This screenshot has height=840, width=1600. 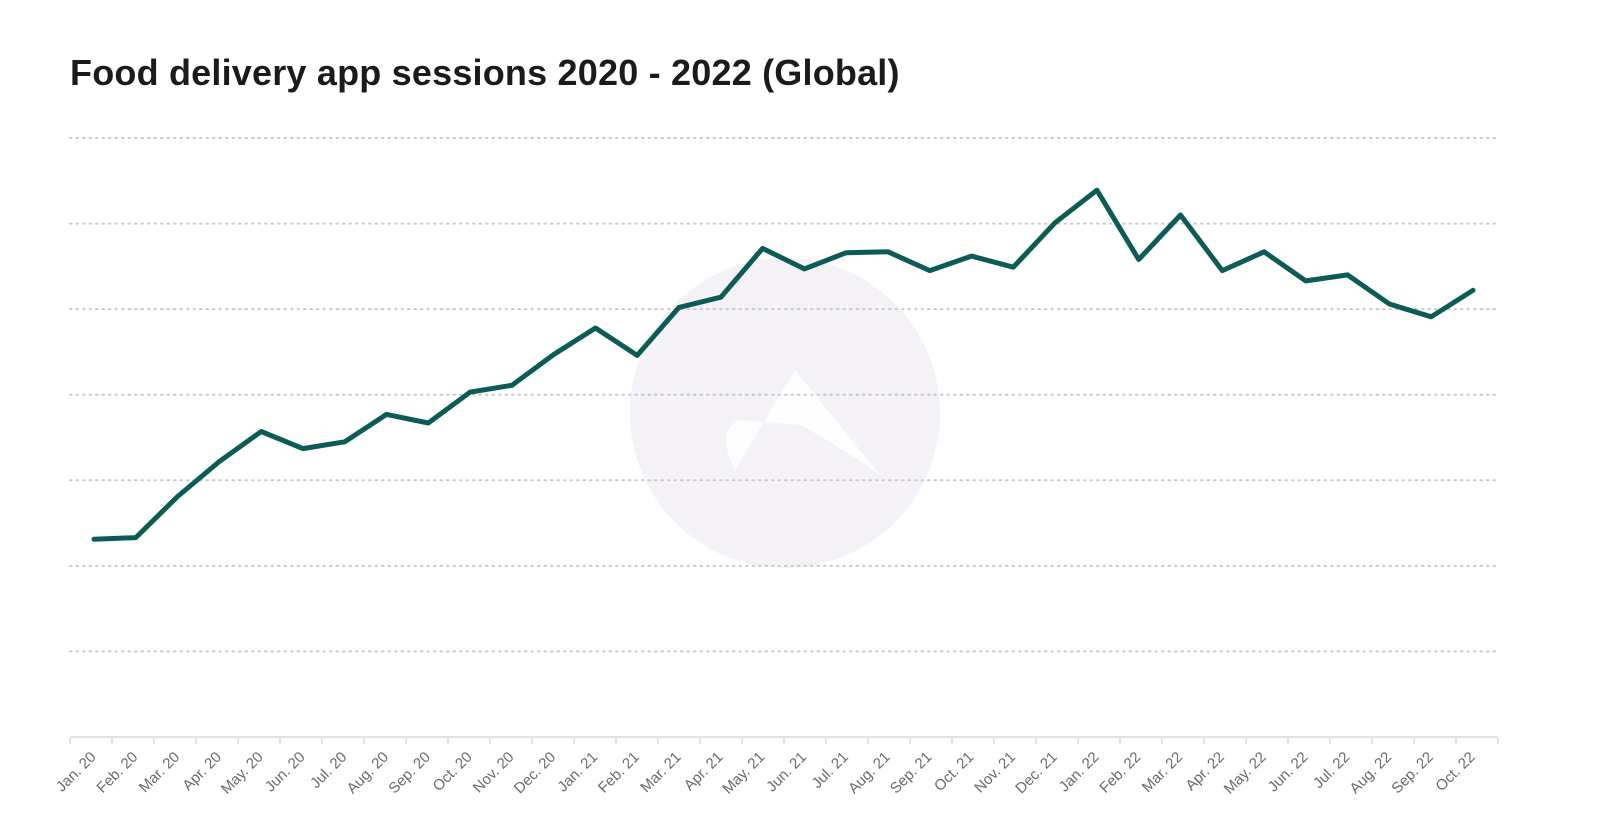 I want to click on x-tick-label: Jun. 20, so click(x=285, y=772).